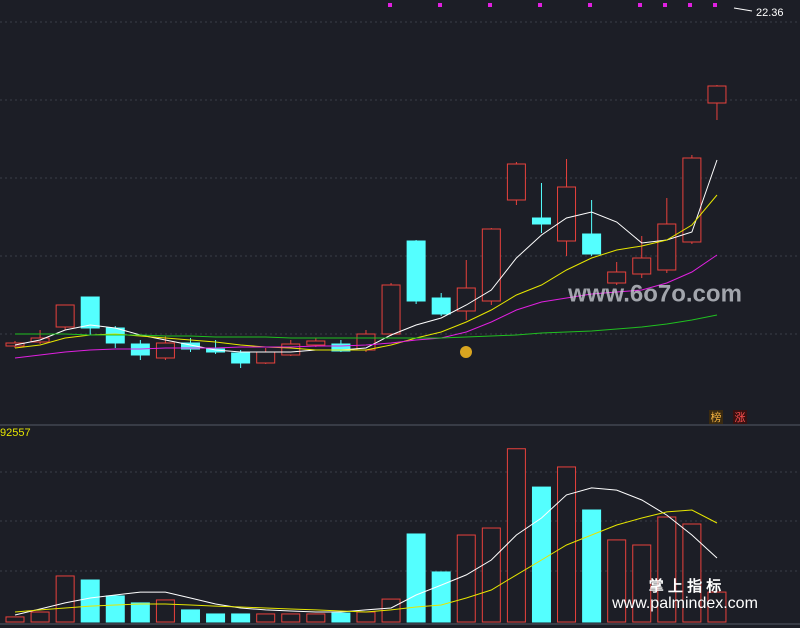  Describe the element at coordinates (466, 352) in the screenshot. I see `money-icon` at that location.